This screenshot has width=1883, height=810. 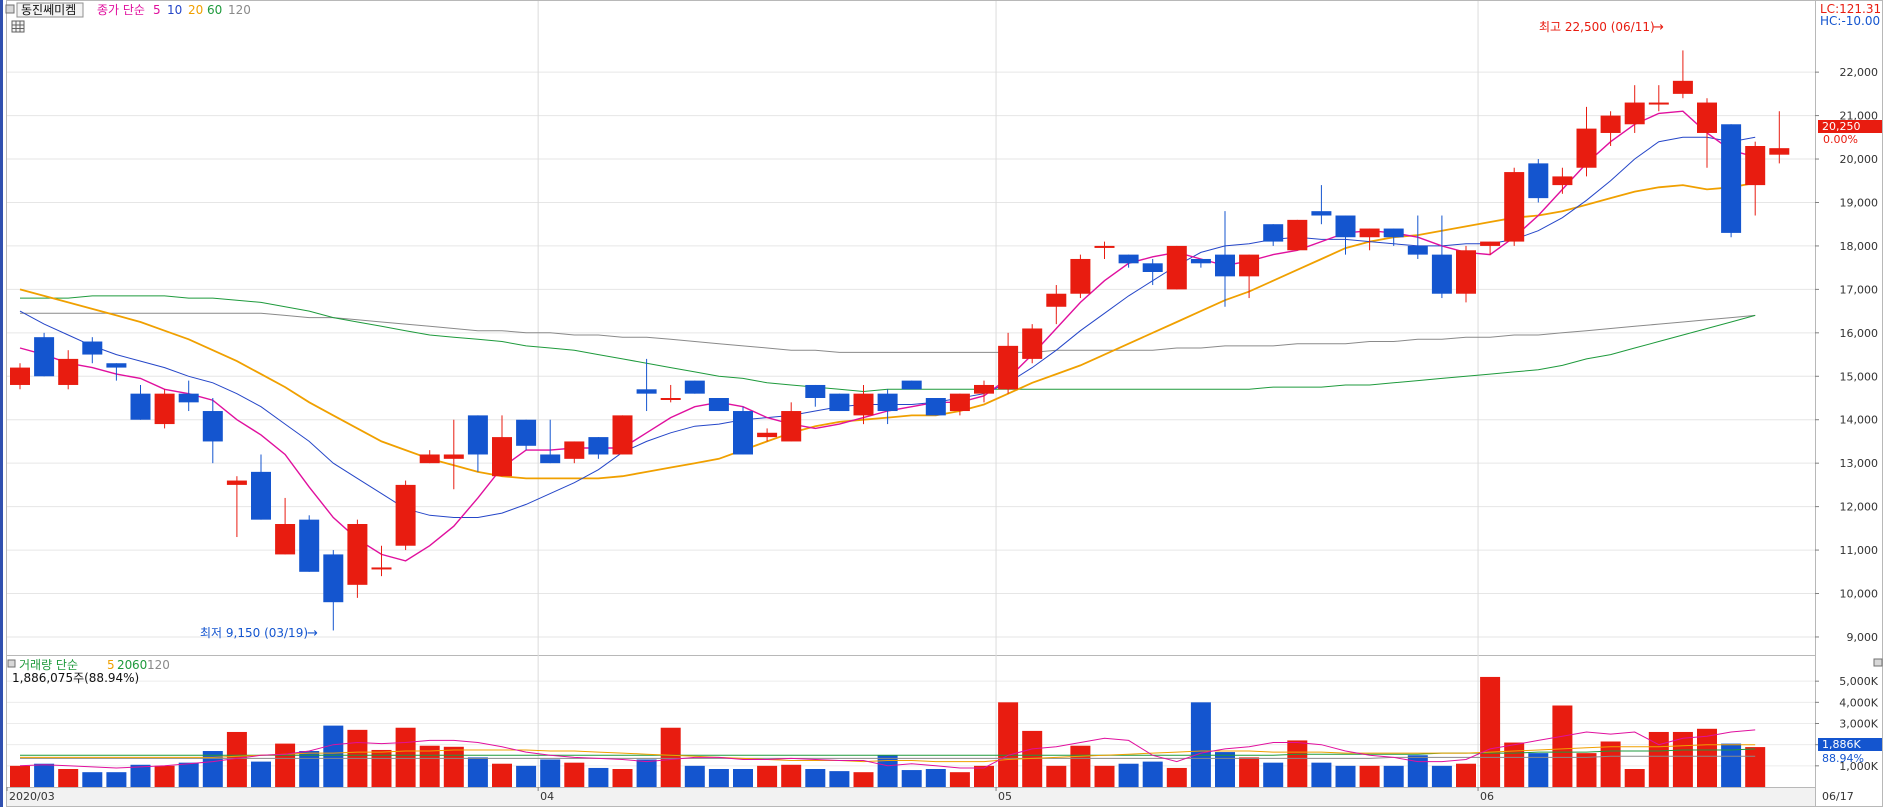 I want to click on volume-scale-toggle-icon, so click(x=1878, y=662).